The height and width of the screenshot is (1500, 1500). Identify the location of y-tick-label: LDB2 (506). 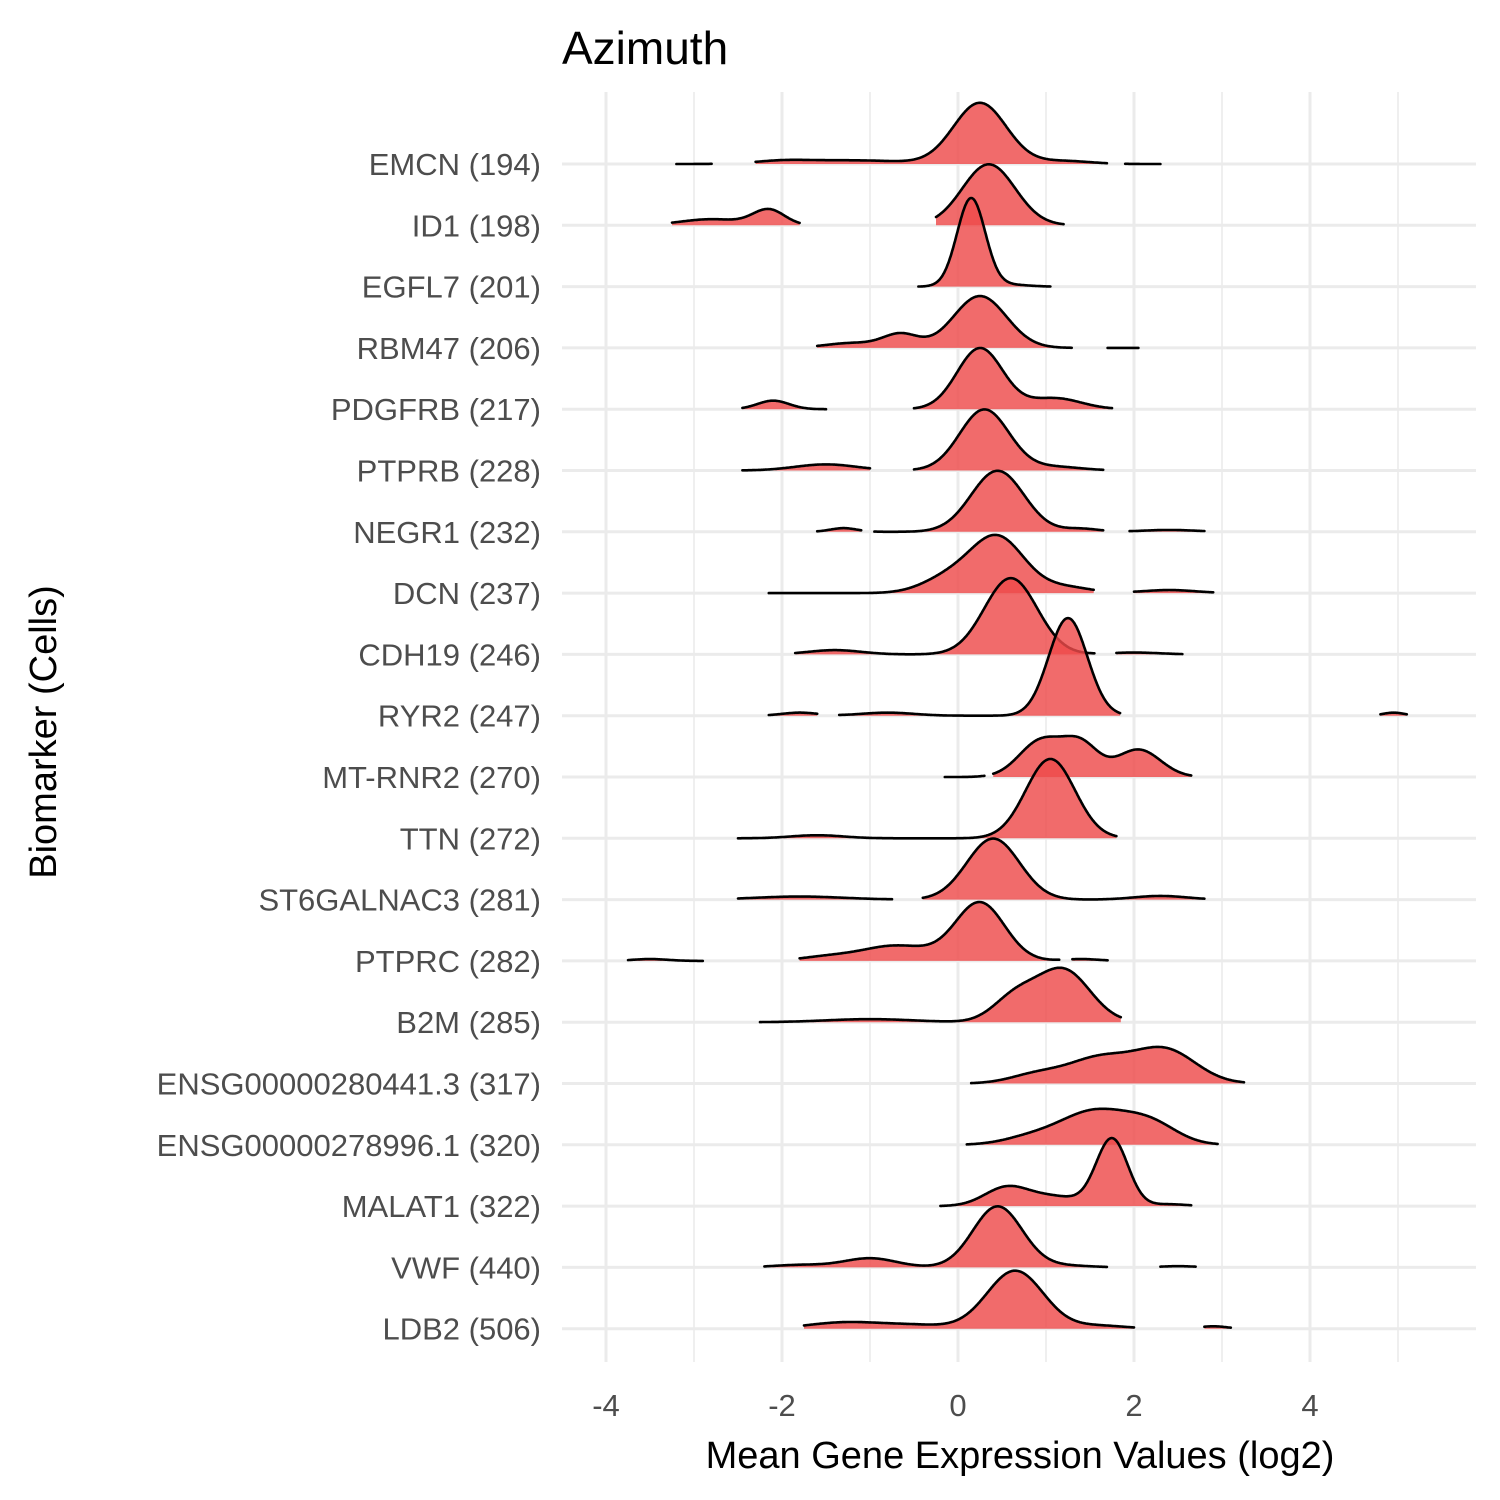
(461, 1329).